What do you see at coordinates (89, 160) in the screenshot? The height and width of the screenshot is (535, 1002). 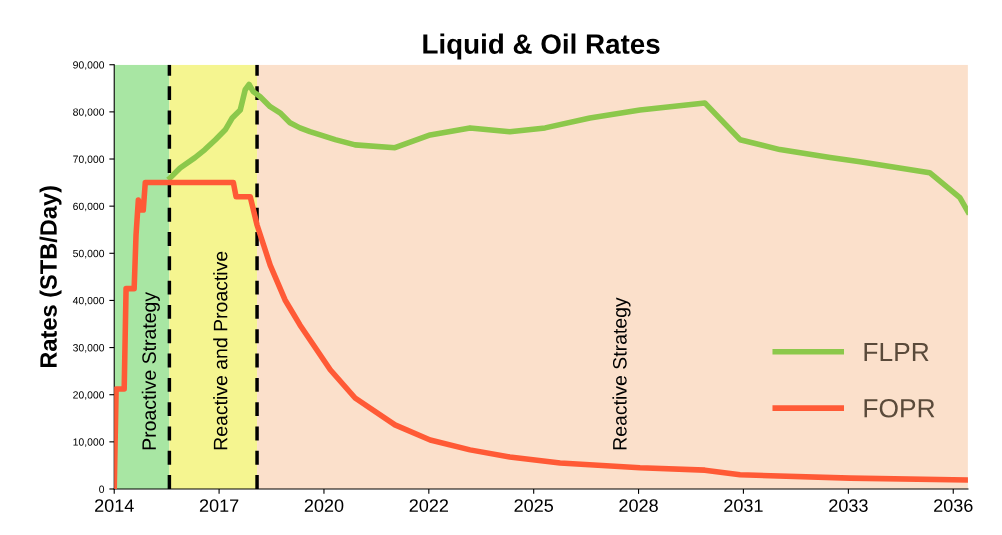 I see `y-tick-label: 70,000` at bounding box center [89, 160].